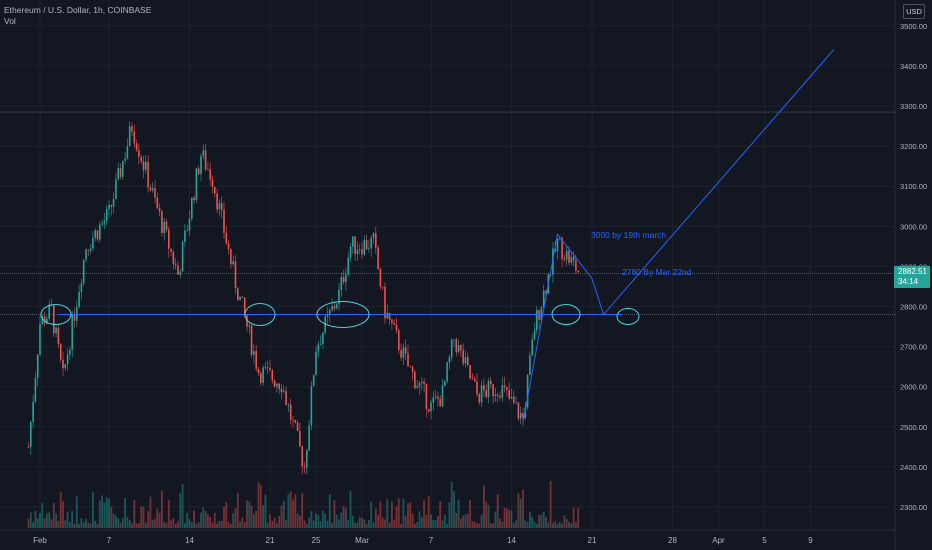  I want to click on time-tick-label: 9, so click(810, 540).